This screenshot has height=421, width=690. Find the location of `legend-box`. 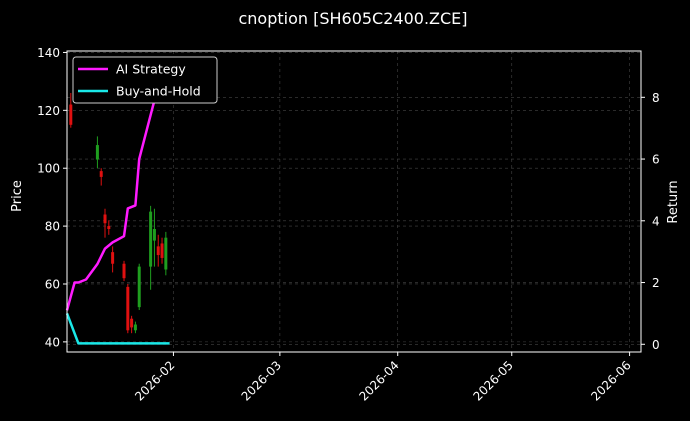

legend-box is located at coordinates (145, 80).